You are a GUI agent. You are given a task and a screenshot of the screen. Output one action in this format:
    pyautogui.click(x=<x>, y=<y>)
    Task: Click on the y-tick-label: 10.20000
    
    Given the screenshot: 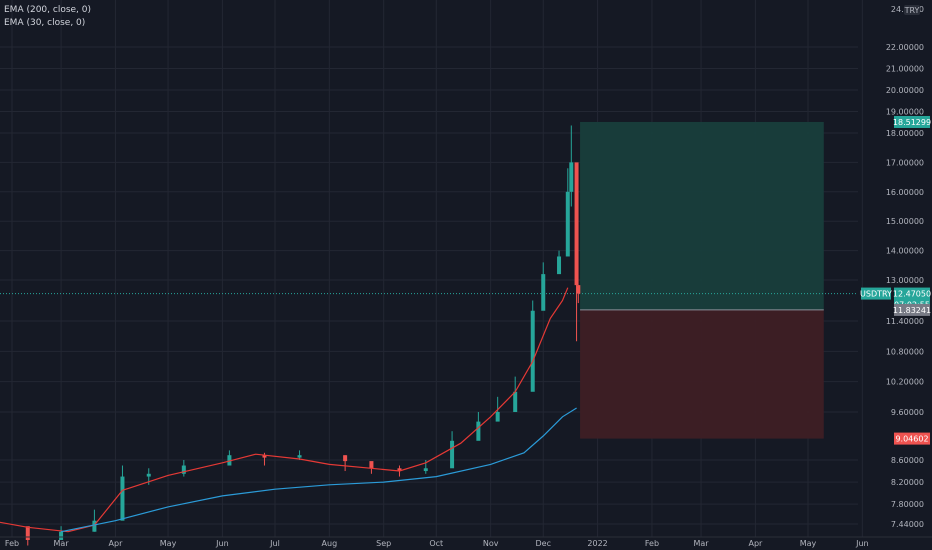 What is the action you would take?
    pyautogui.click(x=905, y=382)
    